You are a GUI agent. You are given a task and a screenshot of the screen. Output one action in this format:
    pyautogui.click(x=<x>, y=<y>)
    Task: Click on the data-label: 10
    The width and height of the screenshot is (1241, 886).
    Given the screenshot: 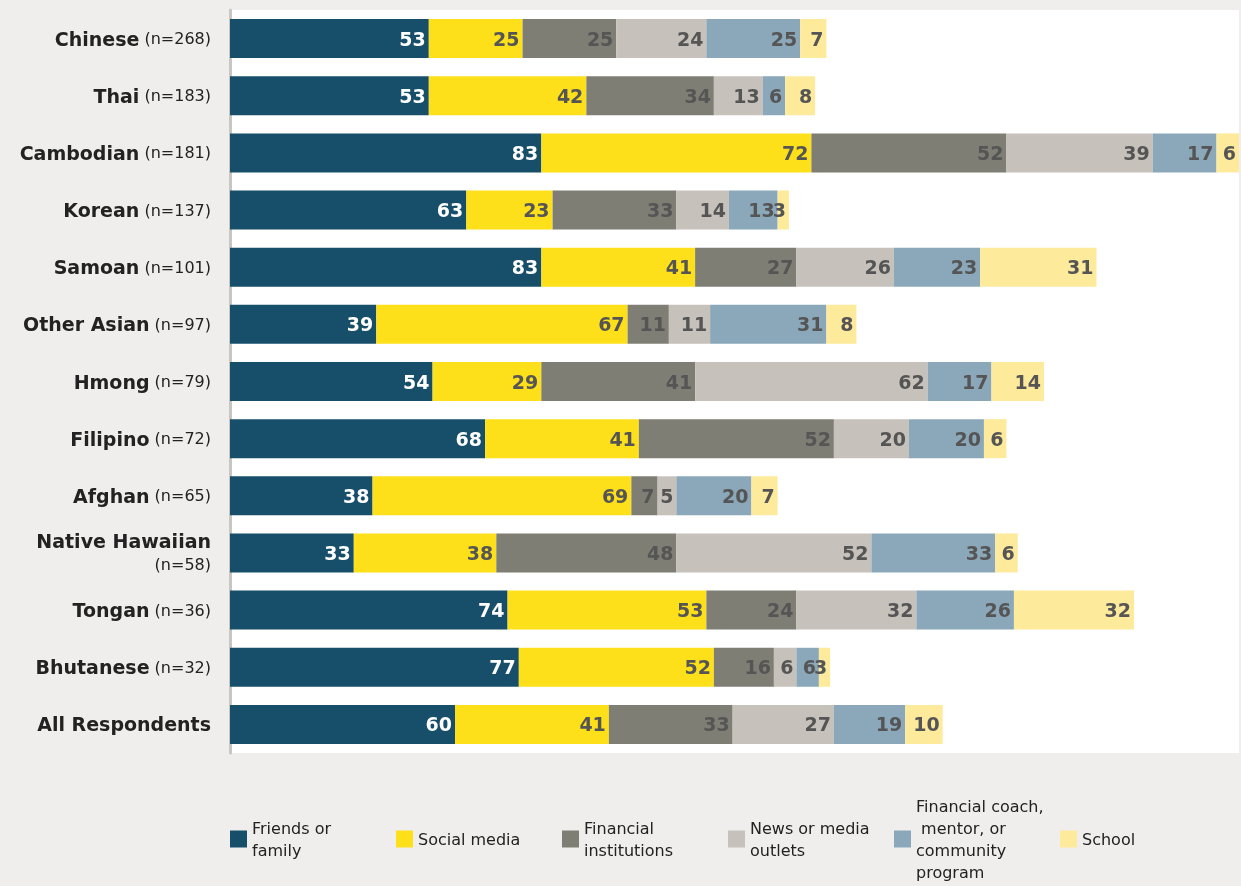 What is the action you would take?
    pyautogui.click(x=926, y=724)
    